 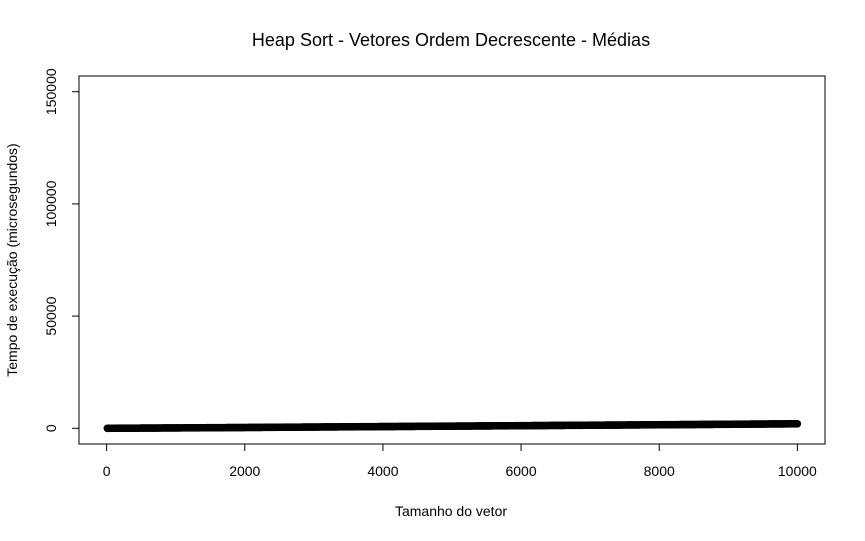 What do you see at coordinates (51, 203) in the screenshot?
I see `y-tick-label: 100000` at bounding box center [51, 203].